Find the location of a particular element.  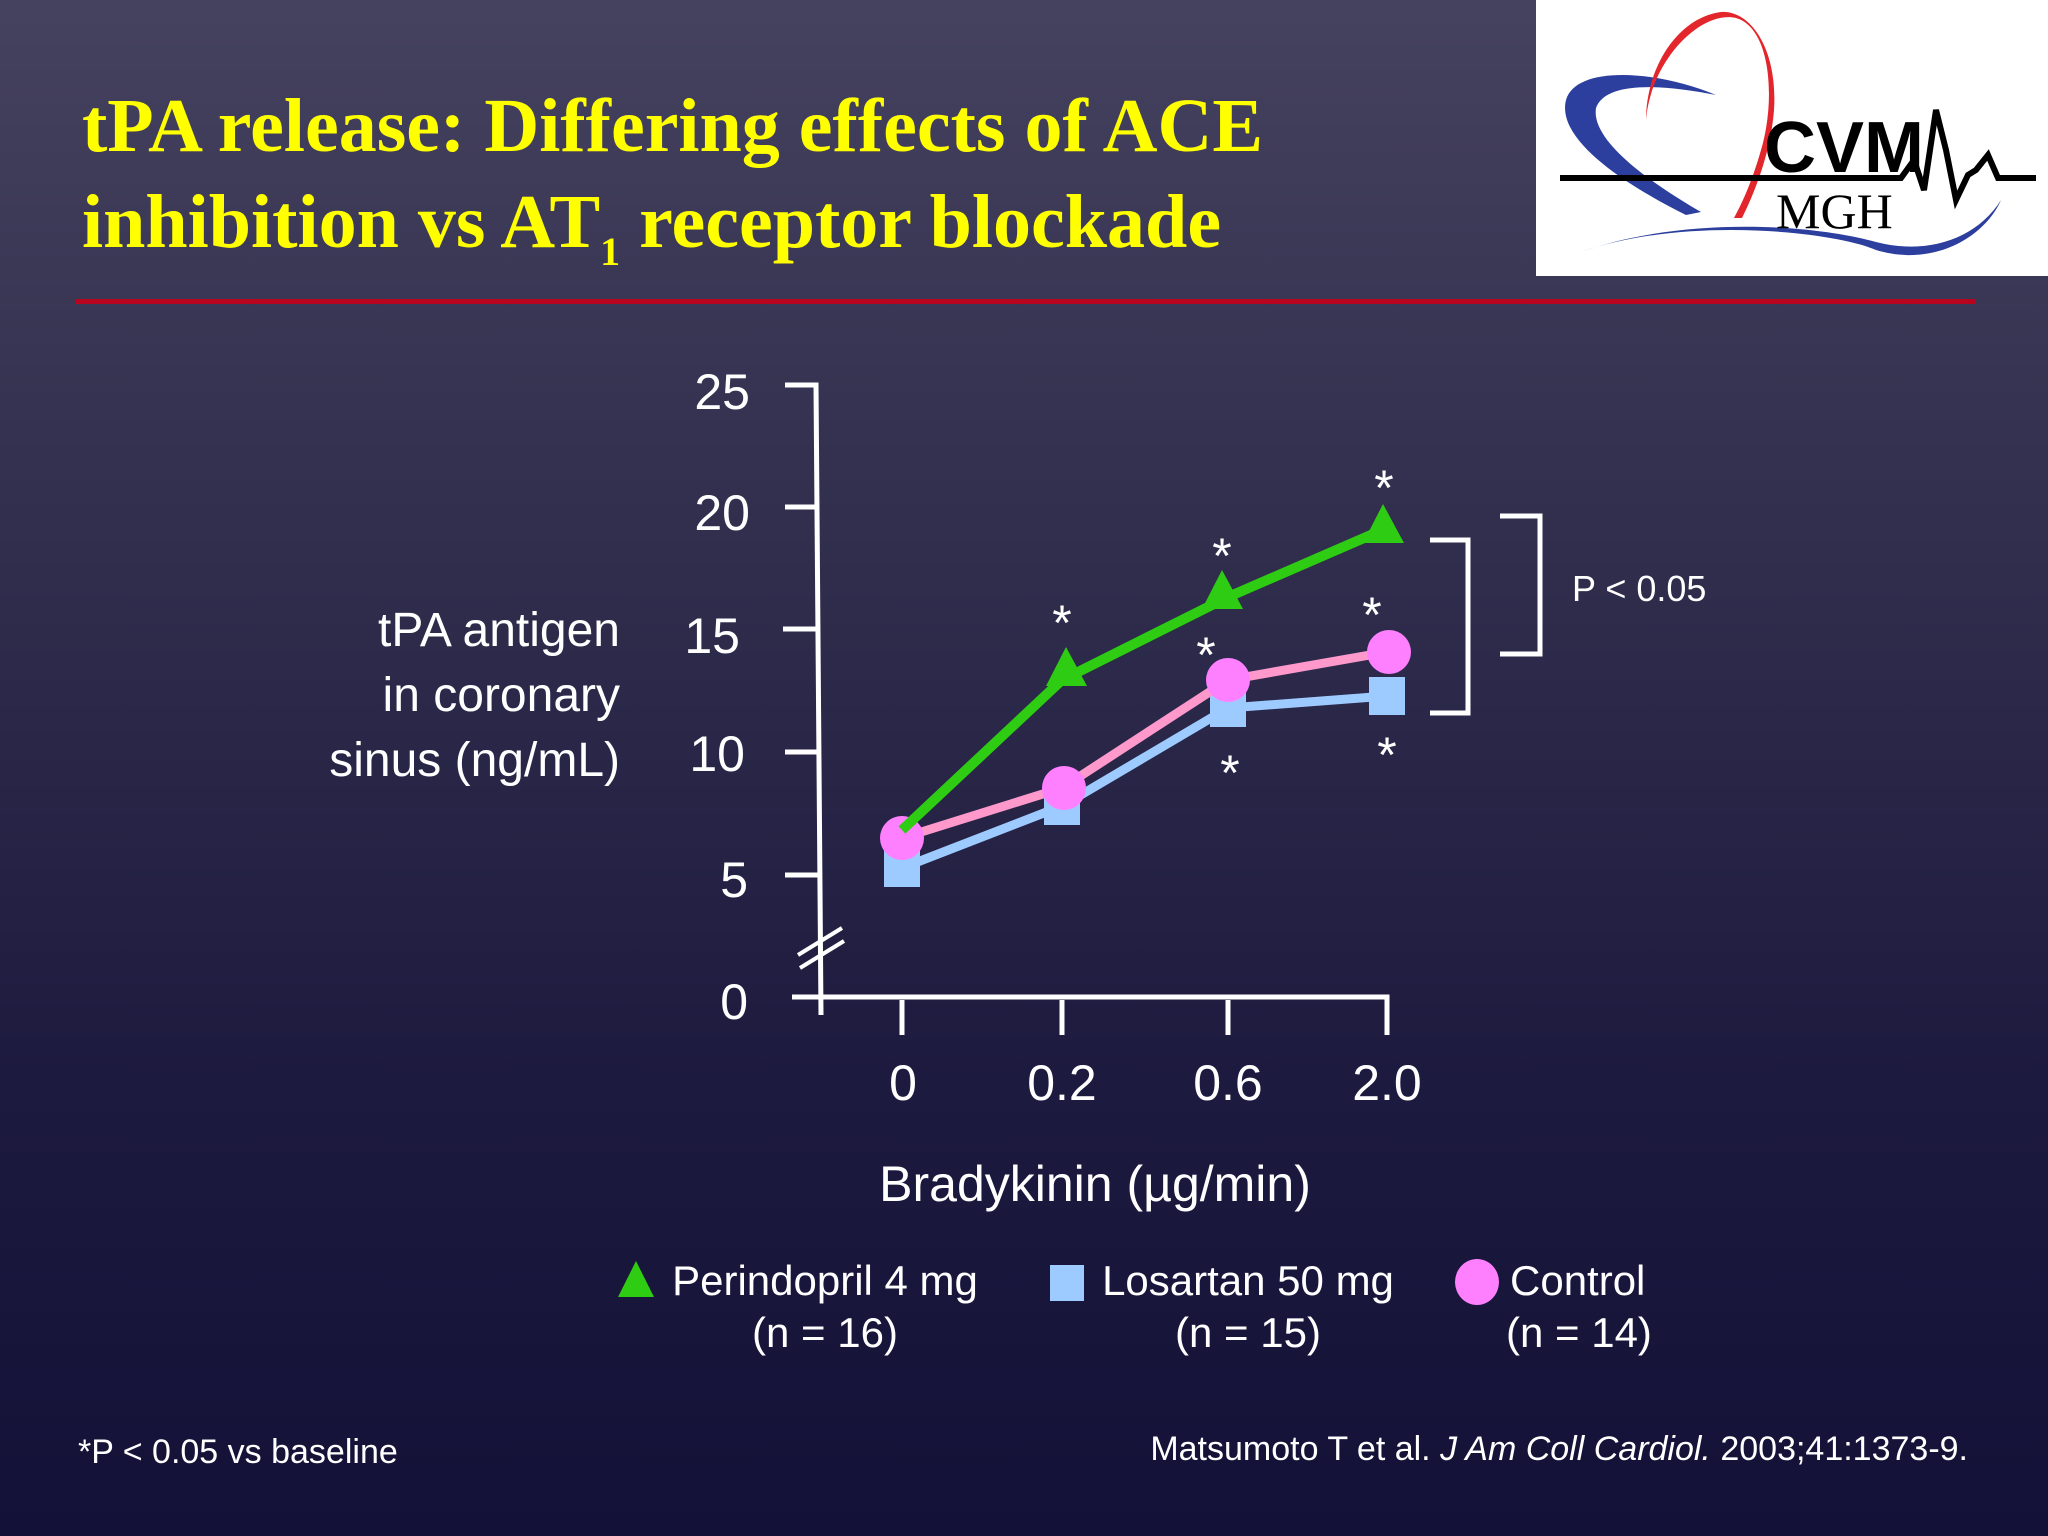

series-line-control is located at coordinates (1144, 745).